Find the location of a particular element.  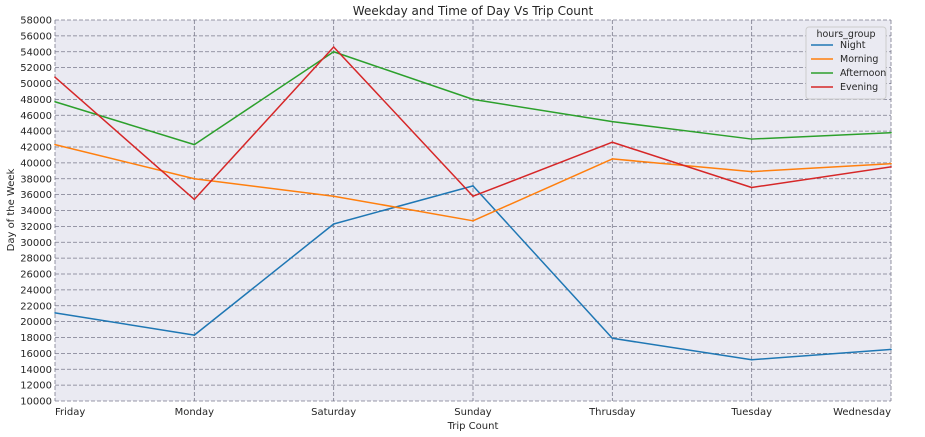

x-tick-label: Wednesday is located at coordinates (862, 412).